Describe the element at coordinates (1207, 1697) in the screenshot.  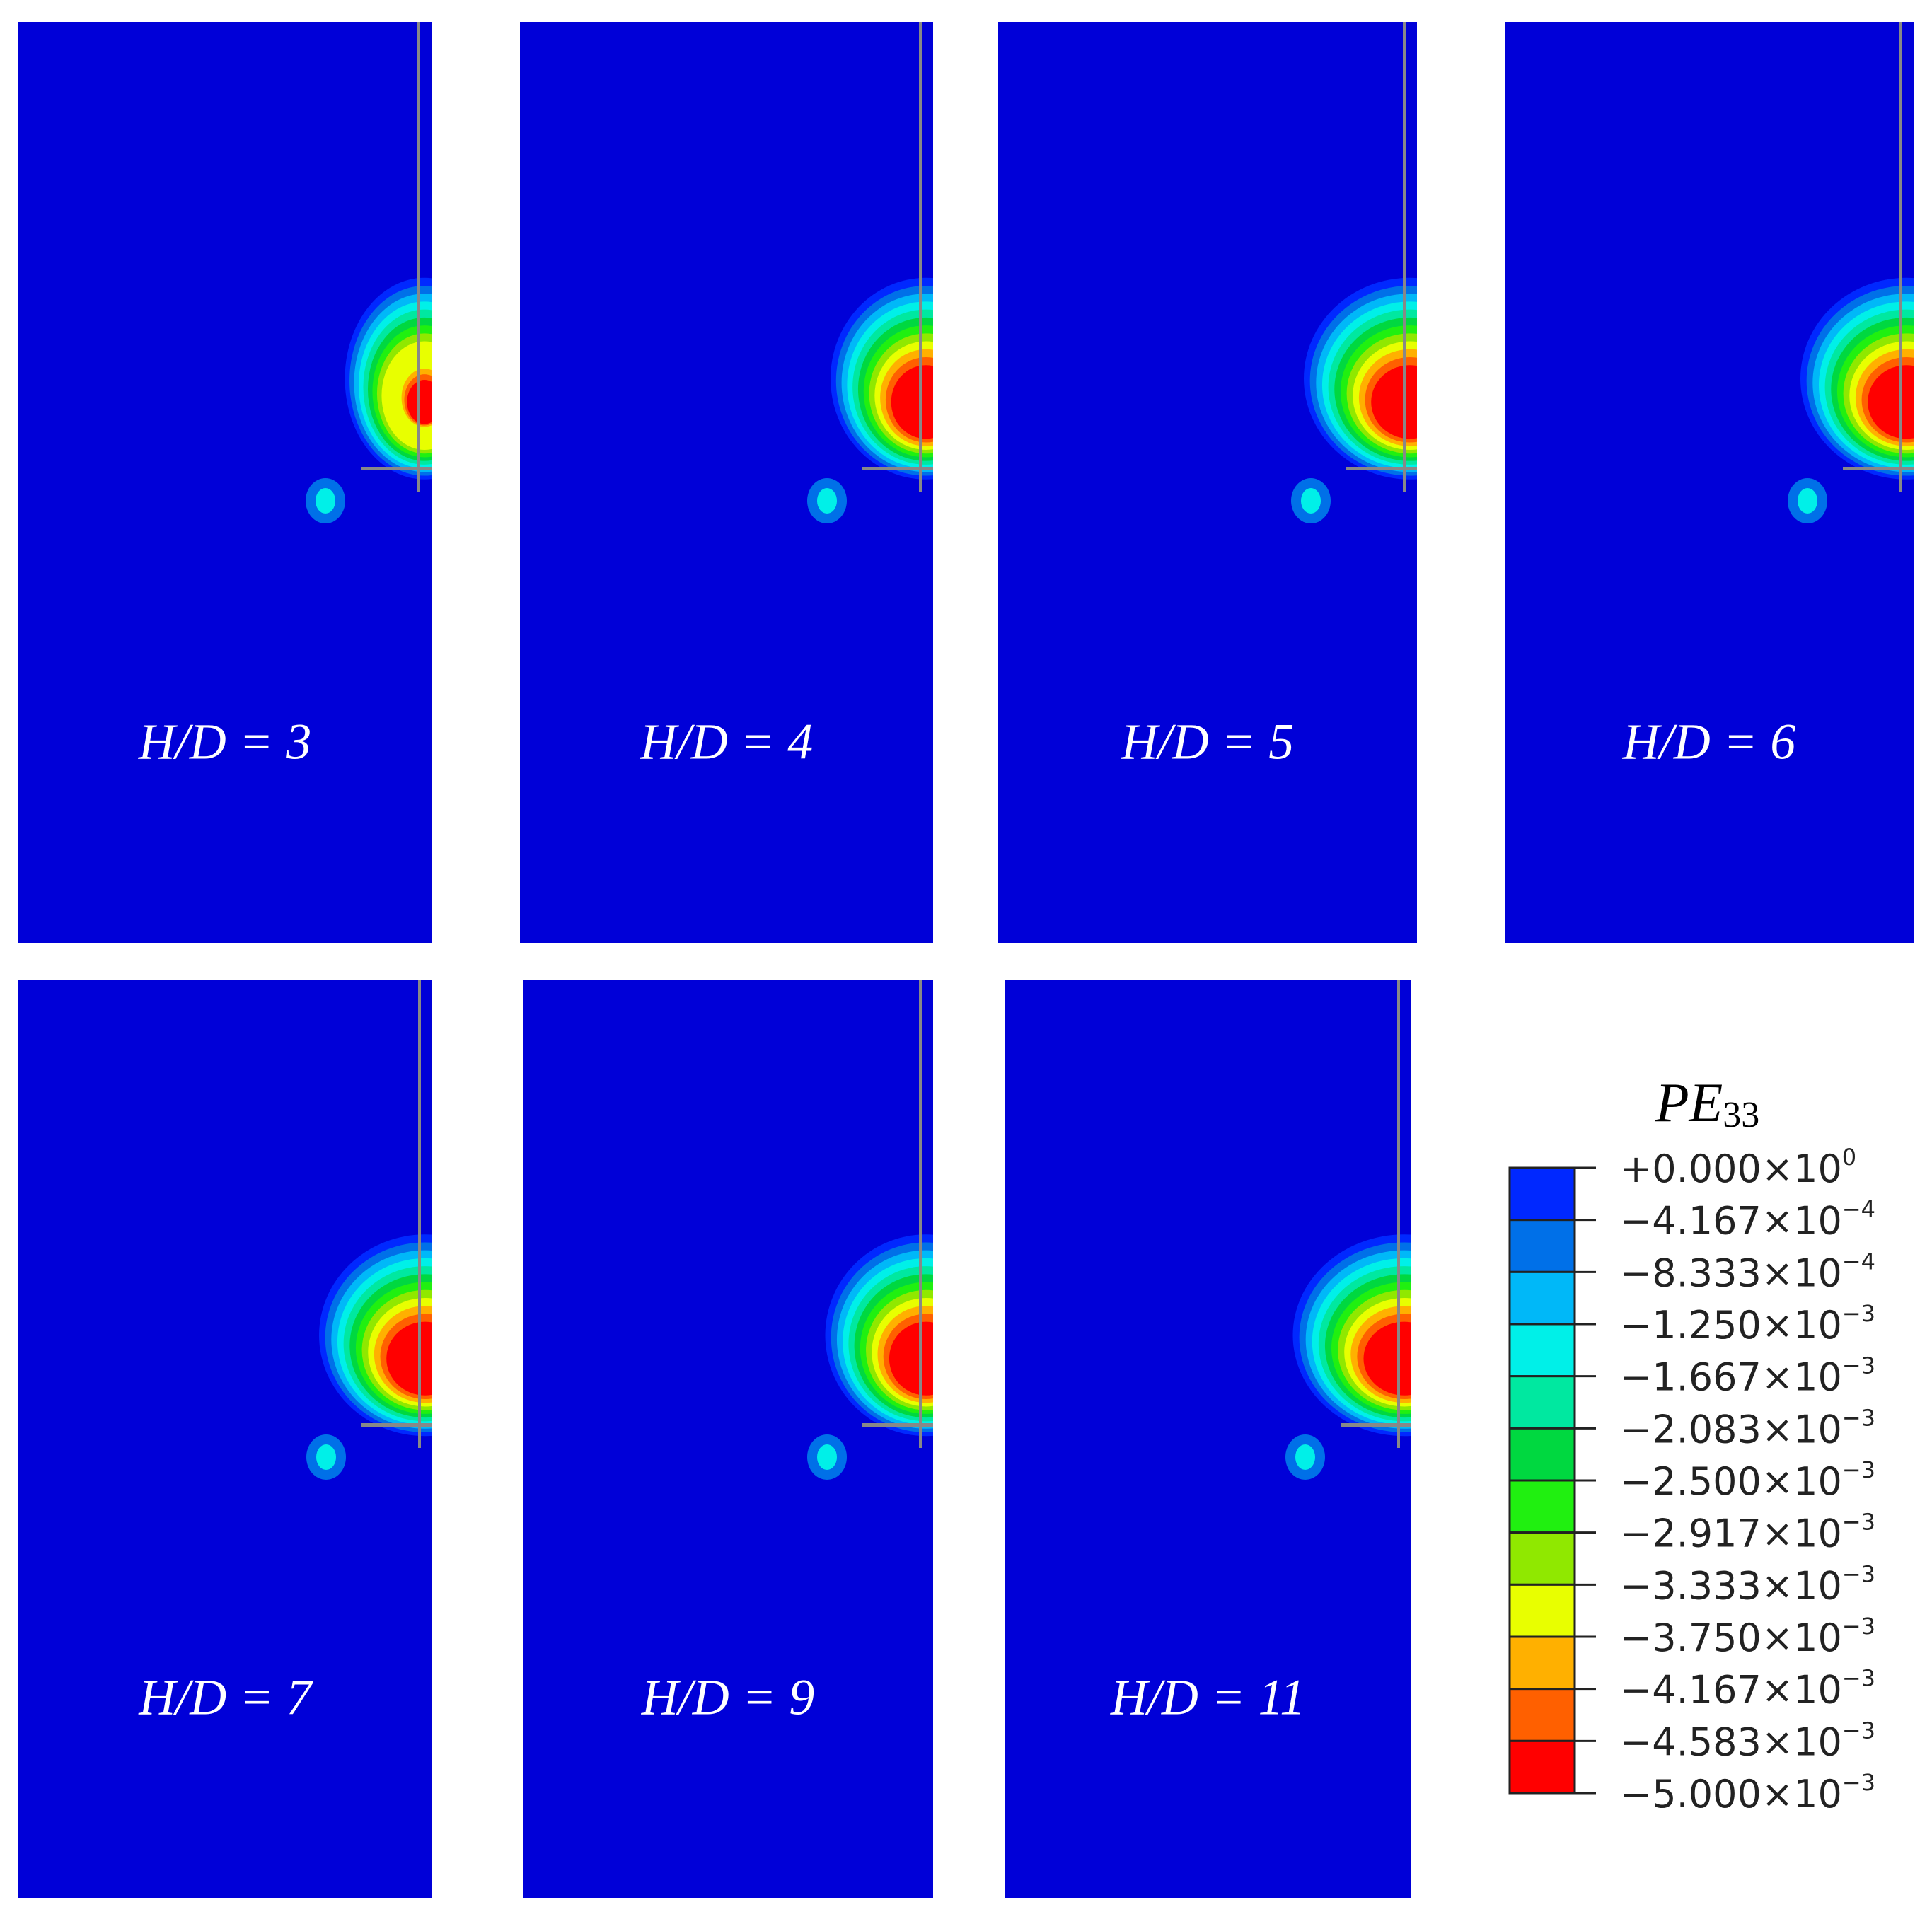
I see `panel-label: H/D = 11` at that location.